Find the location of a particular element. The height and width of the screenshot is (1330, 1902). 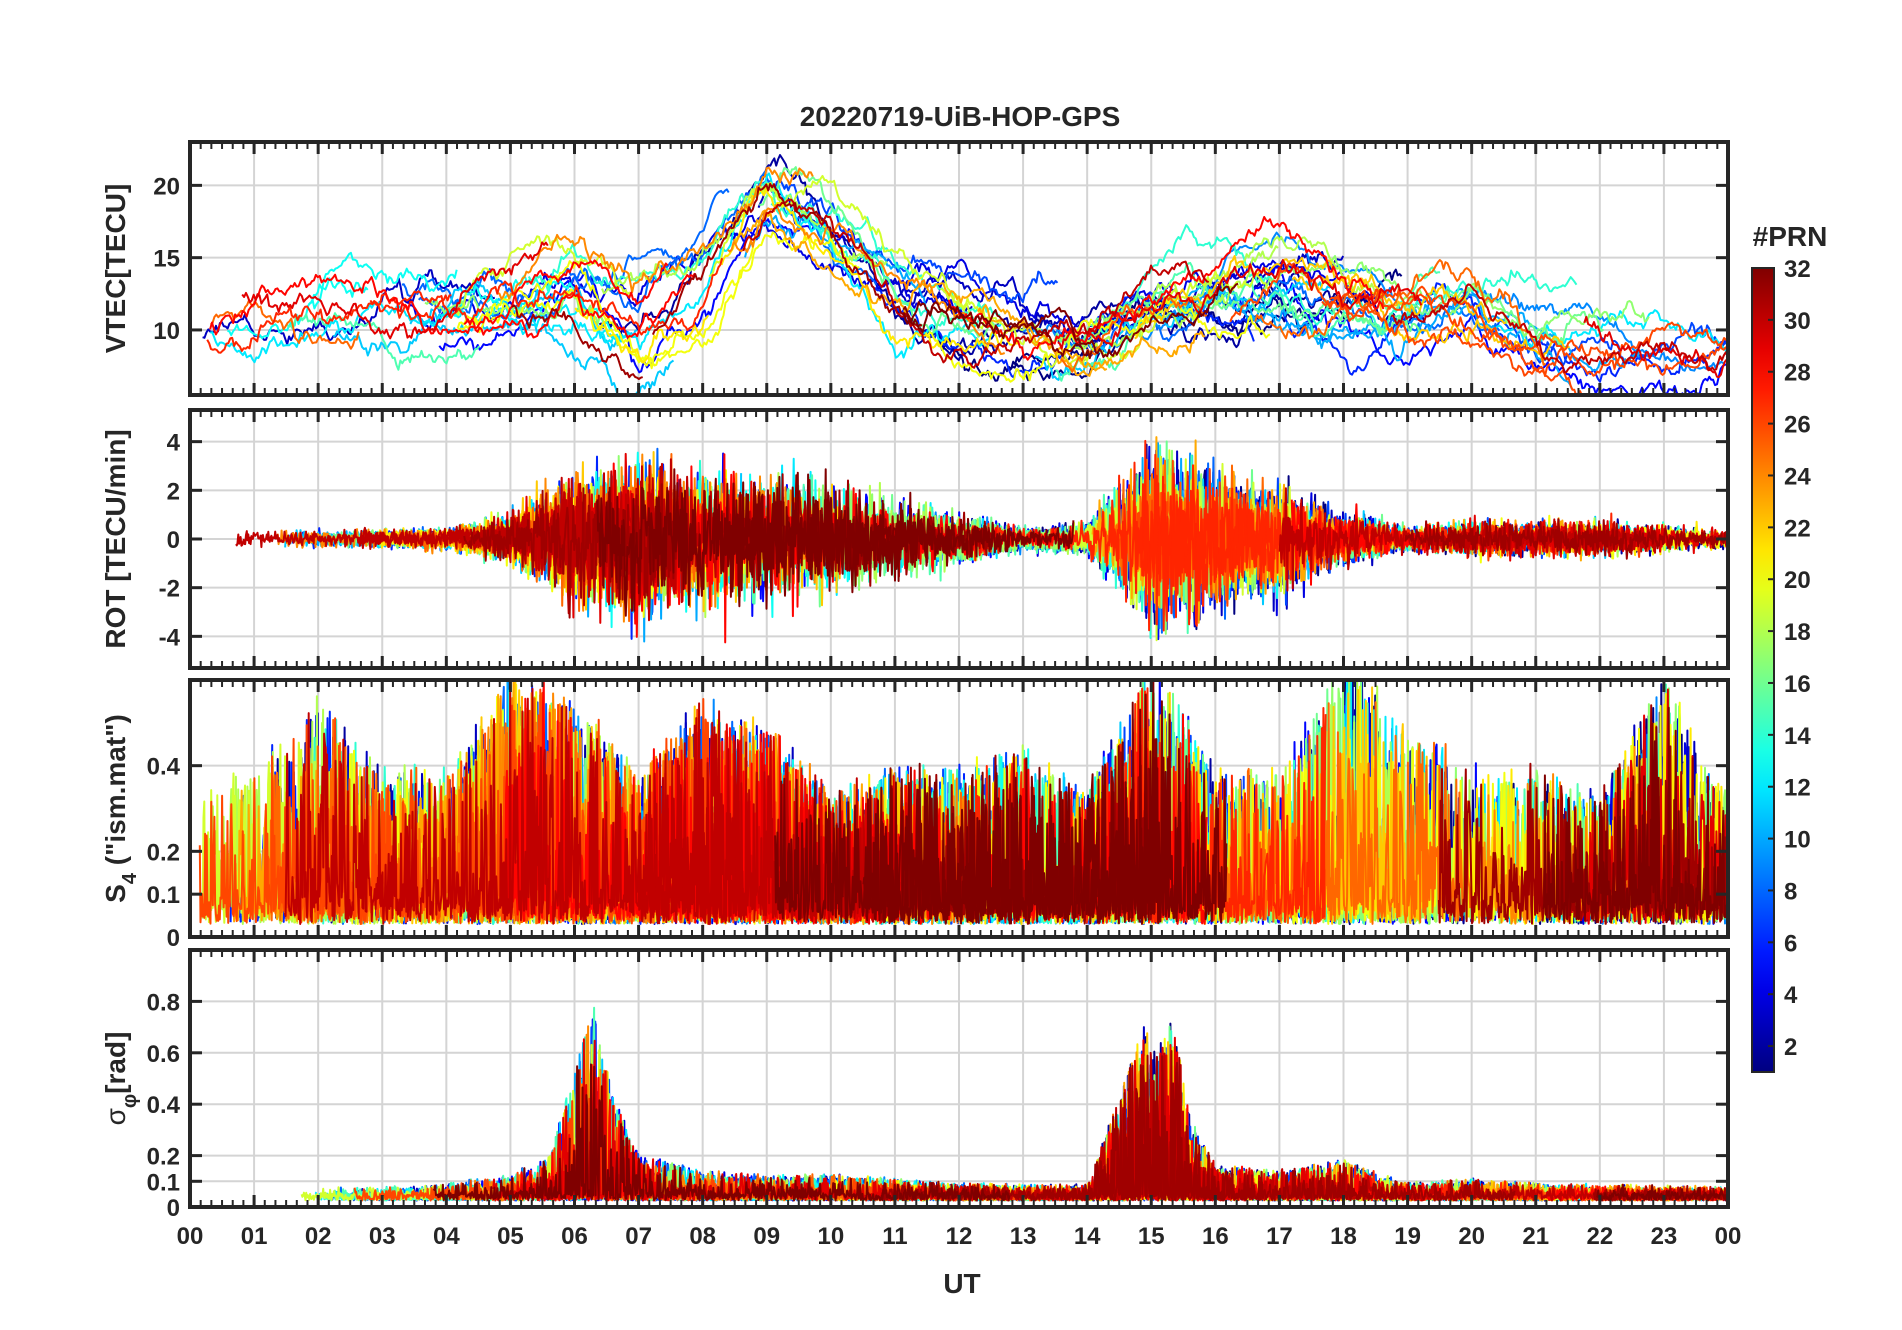

x-tick-label: 11 is located at coordinates (894, 1236).